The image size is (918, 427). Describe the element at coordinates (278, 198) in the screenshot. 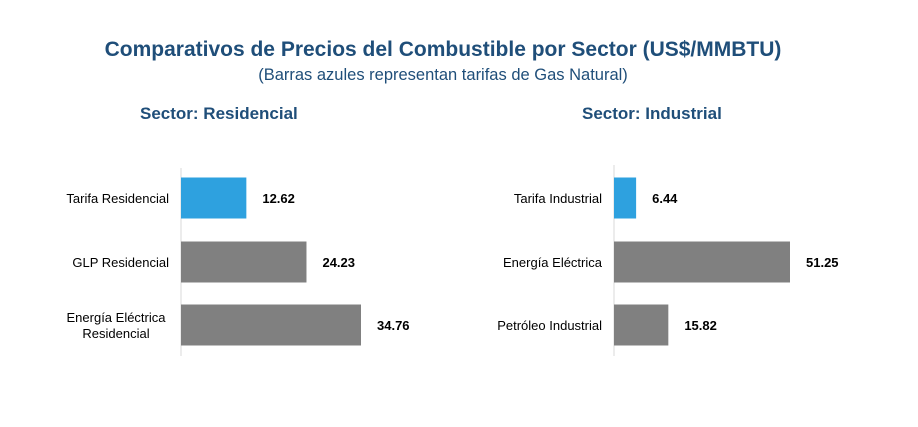

I see `data-label-residencial-0: 12.62` at that location.